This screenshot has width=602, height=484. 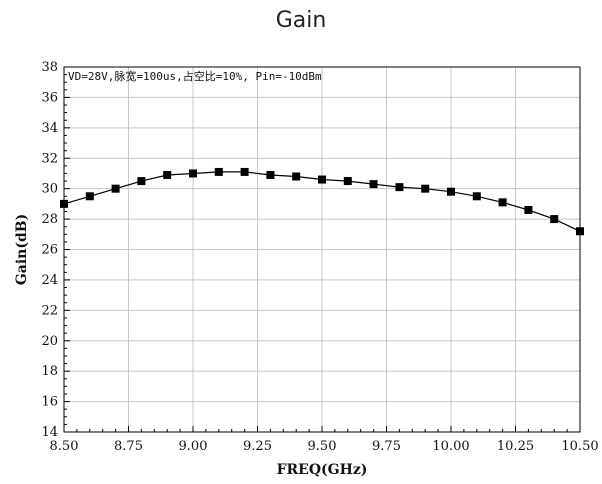 I want to click on y-tick-label: 16, so click(x=49, y=402).